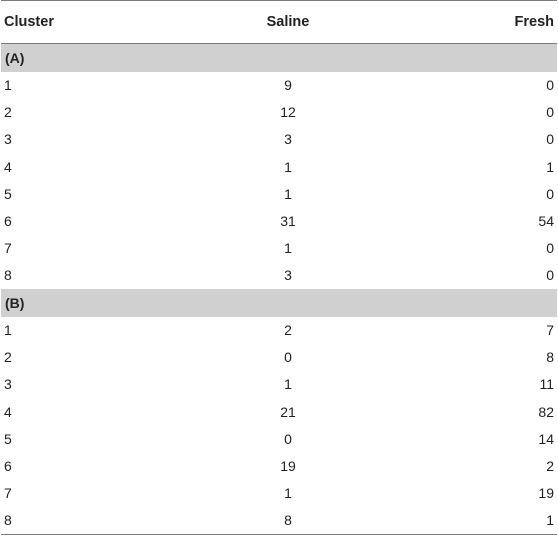 The image size is (558, 542). Describe the element at coordinates (279, 465) in the screenshot. I see `table-row: 6 19 2` at that location.